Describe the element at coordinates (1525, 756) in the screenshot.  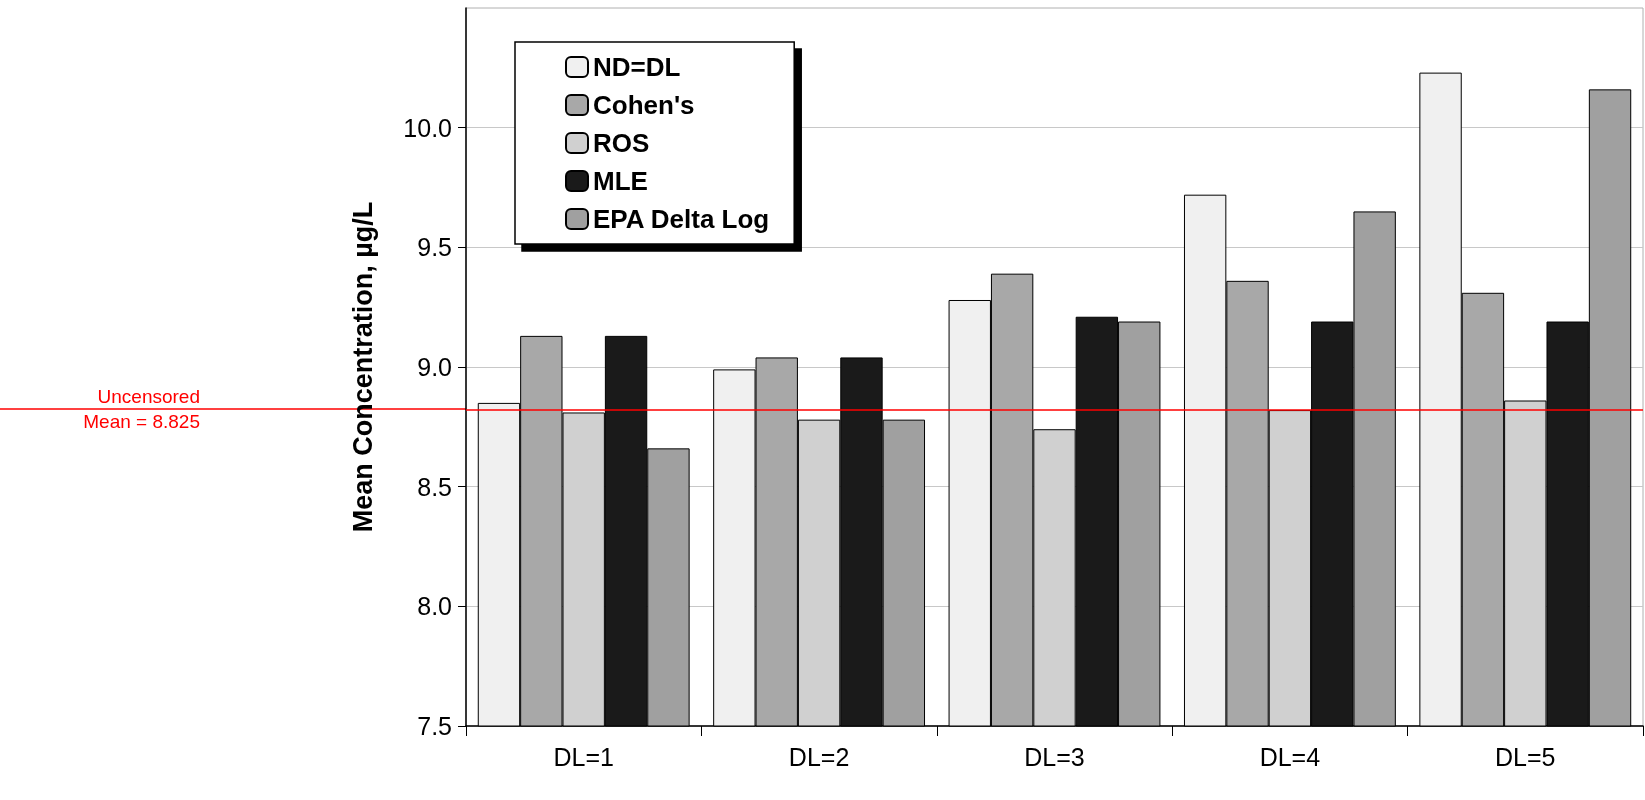
I see `x-tick-label: DL=5` at that location.